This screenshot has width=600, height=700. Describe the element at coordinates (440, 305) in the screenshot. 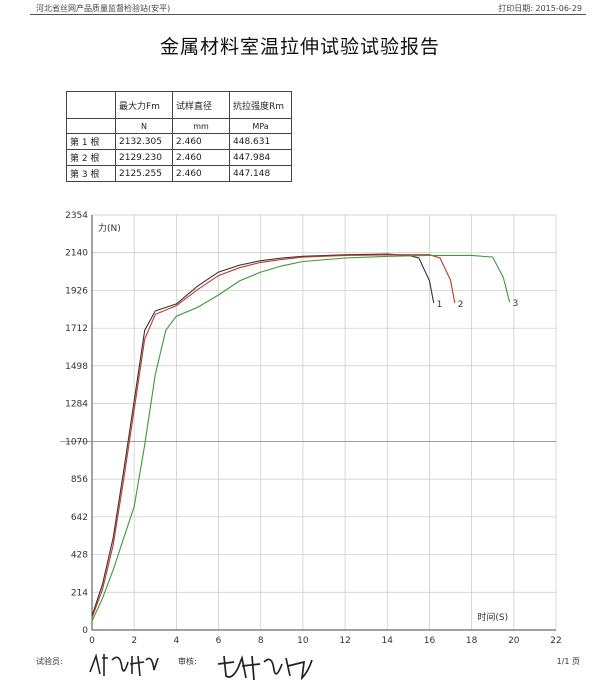

I see `series-end-label: 1` at that location.